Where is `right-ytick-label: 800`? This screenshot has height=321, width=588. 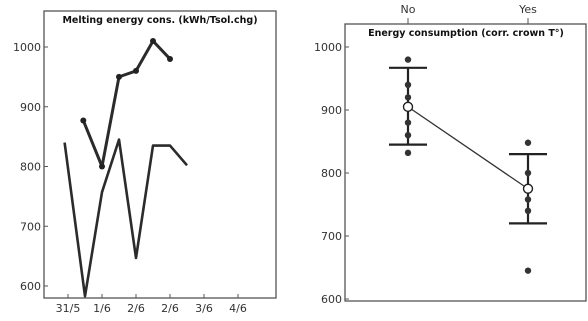
right-ytick-label: 800 is located at coordinates (331, 173).